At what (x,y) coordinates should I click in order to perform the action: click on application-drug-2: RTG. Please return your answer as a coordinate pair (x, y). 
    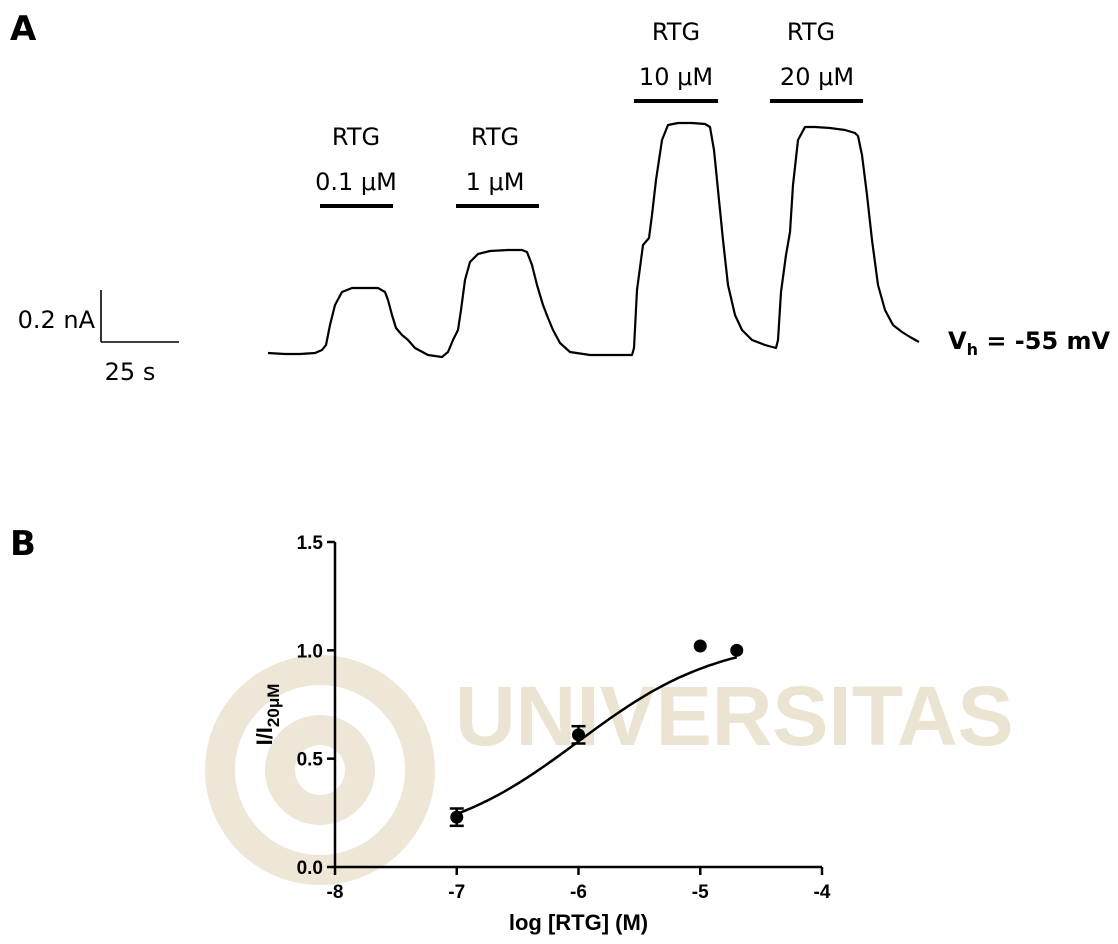
    Looking at the image, I should click on (495, 137).